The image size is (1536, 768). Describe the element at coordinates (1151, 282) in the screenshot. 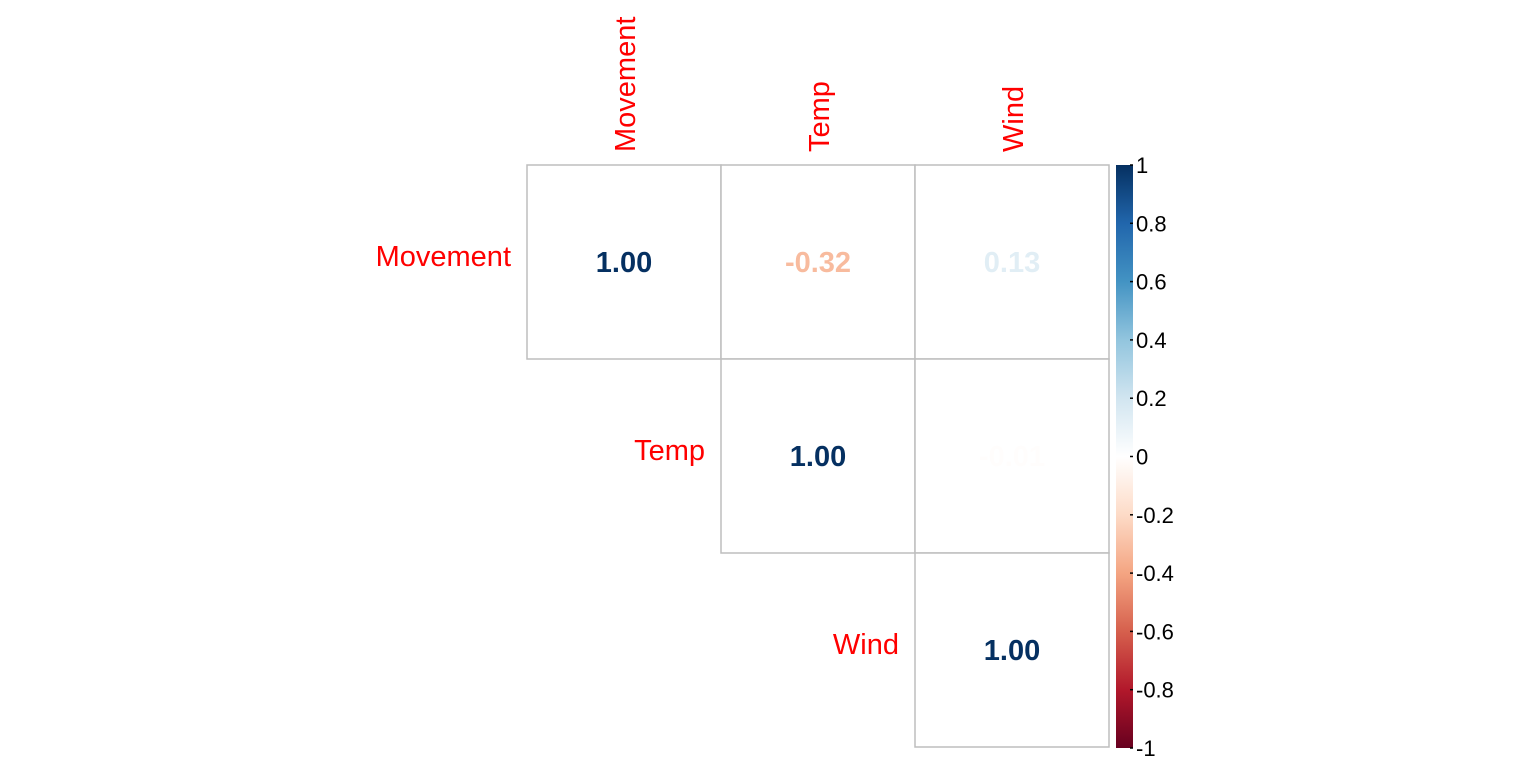

I see `colorbar-tick-label: 0.6` at that location.